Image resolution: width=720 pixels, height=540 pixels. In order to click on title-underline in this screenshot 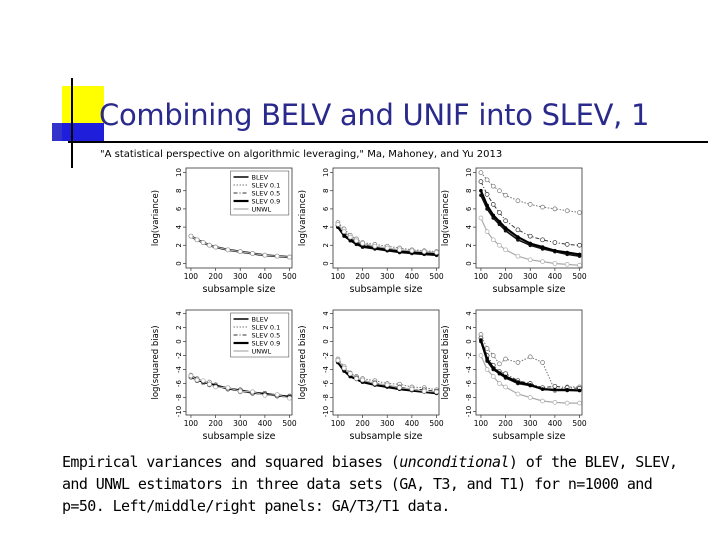, I will do `click(388, 142)`.